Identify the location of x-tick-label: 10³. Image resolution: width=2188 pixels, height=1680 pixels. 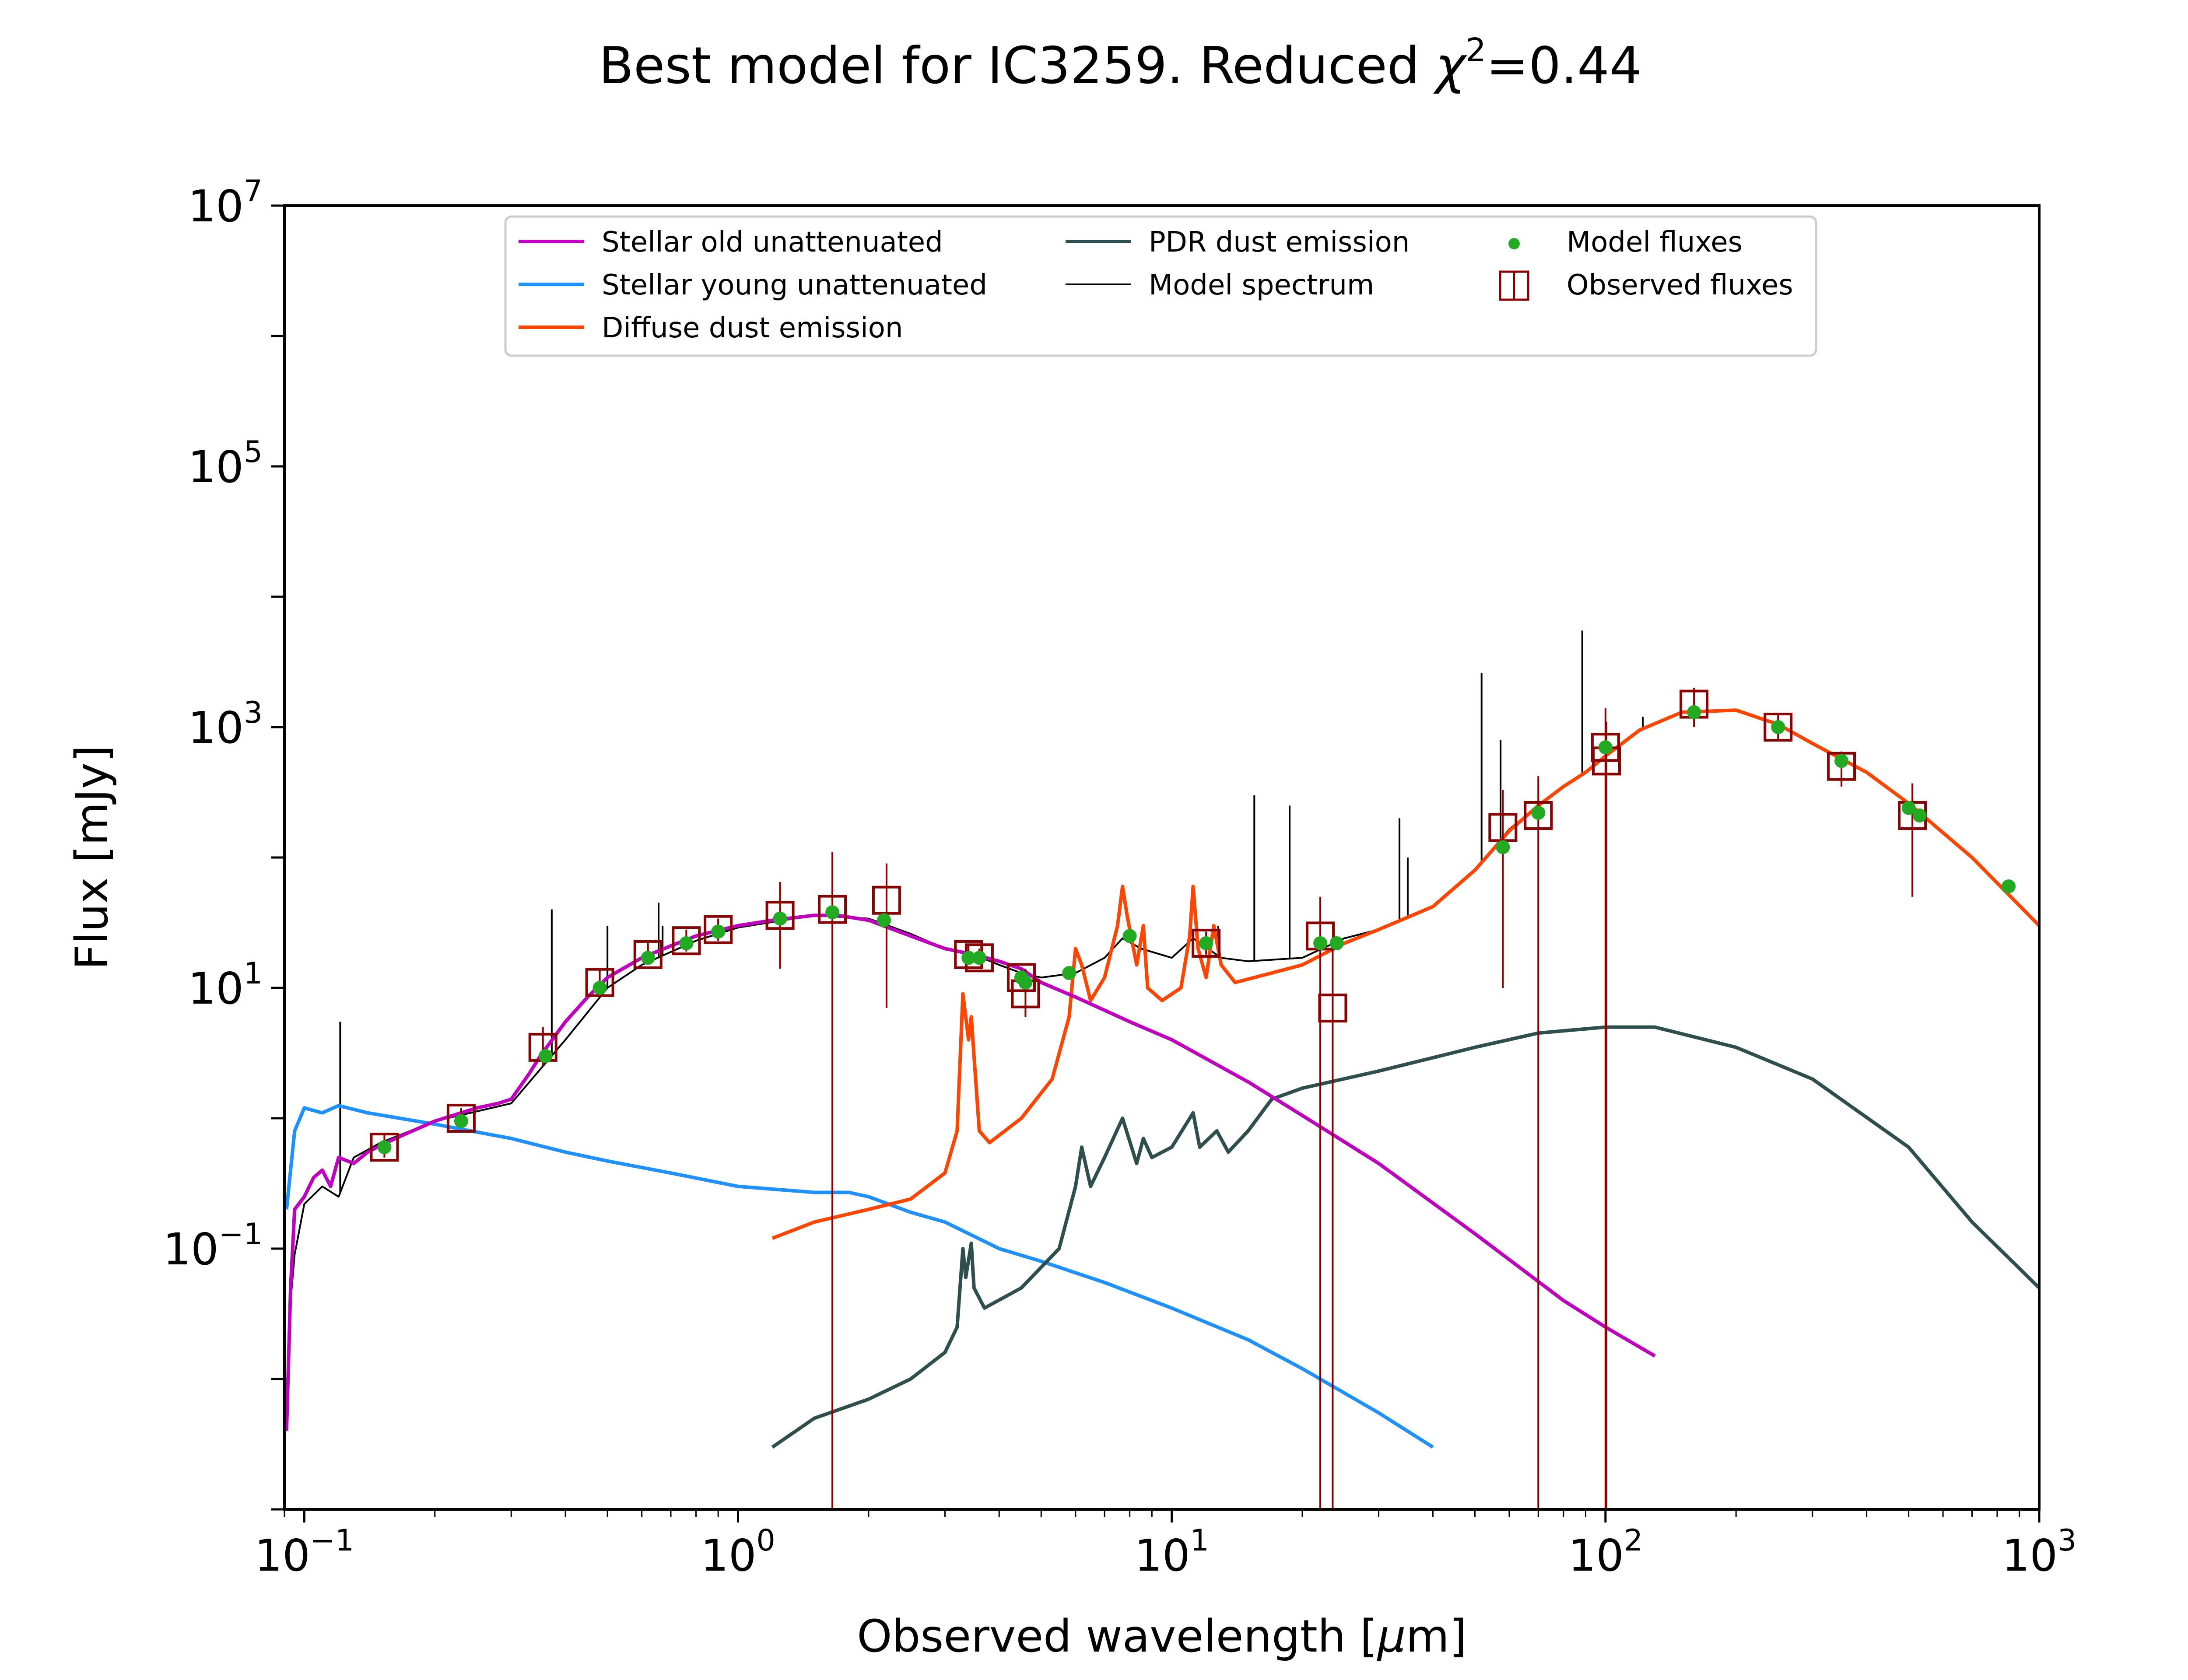
(2040, 1552).